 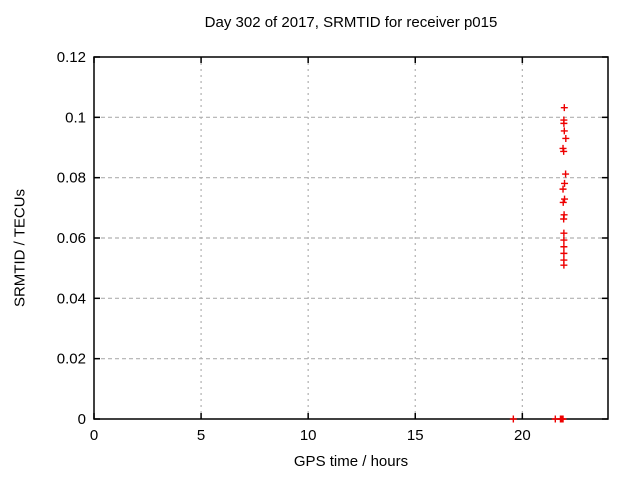 What do you see at coordinates (71, 238) in the screenshot?
I see `y-tick-label: 0.06` at bounding box center [71, 238].